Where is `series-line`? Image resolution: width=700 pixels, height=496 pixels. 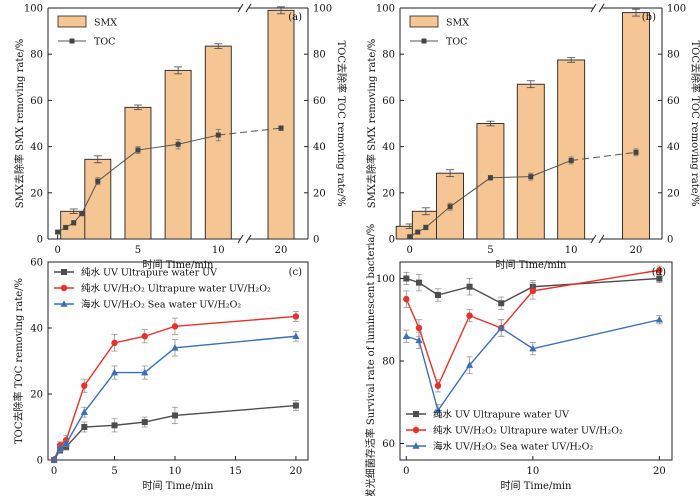
series-line is located at coordinates (533, 366).